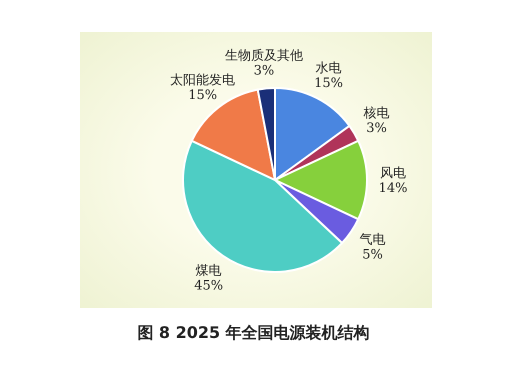 Image resolution: width=507 pixels, height=378 pixels. Describe the element at coordinates (373, 240) in the screenshot. I see `slice-label: 气电` at that location.